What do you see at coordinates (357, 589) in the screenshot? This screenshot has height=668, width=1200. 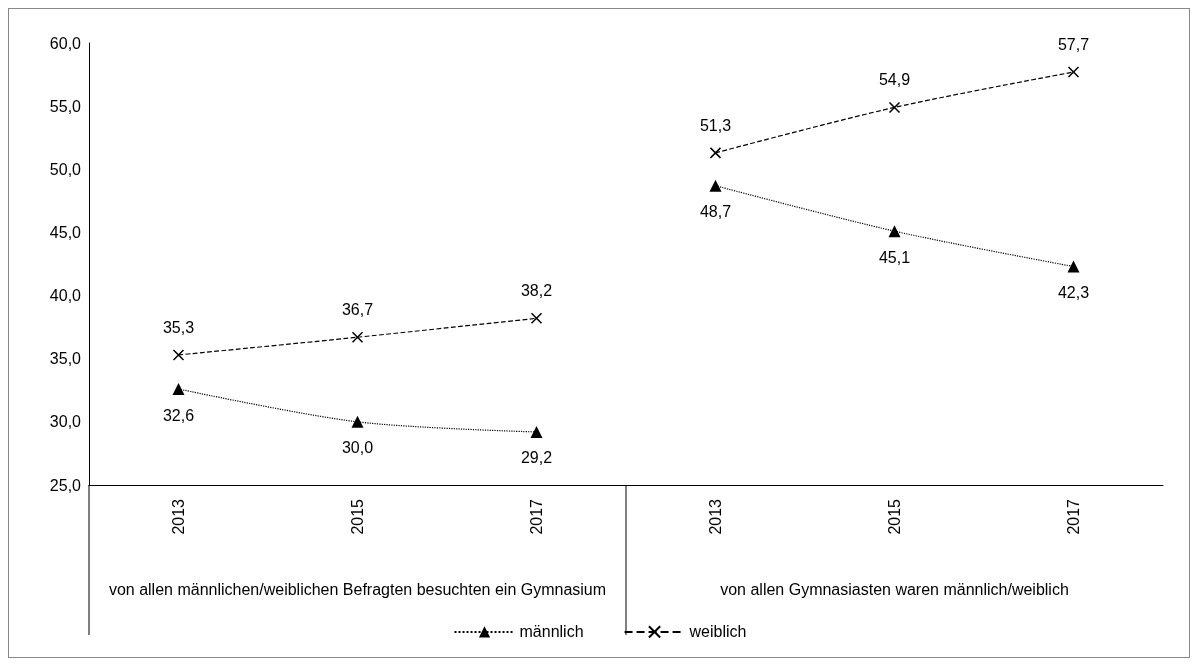 I see `text: von allen männlichen/weiblichen Befragten besuchten ein Gymnasium` at bounding box center [357, 589].